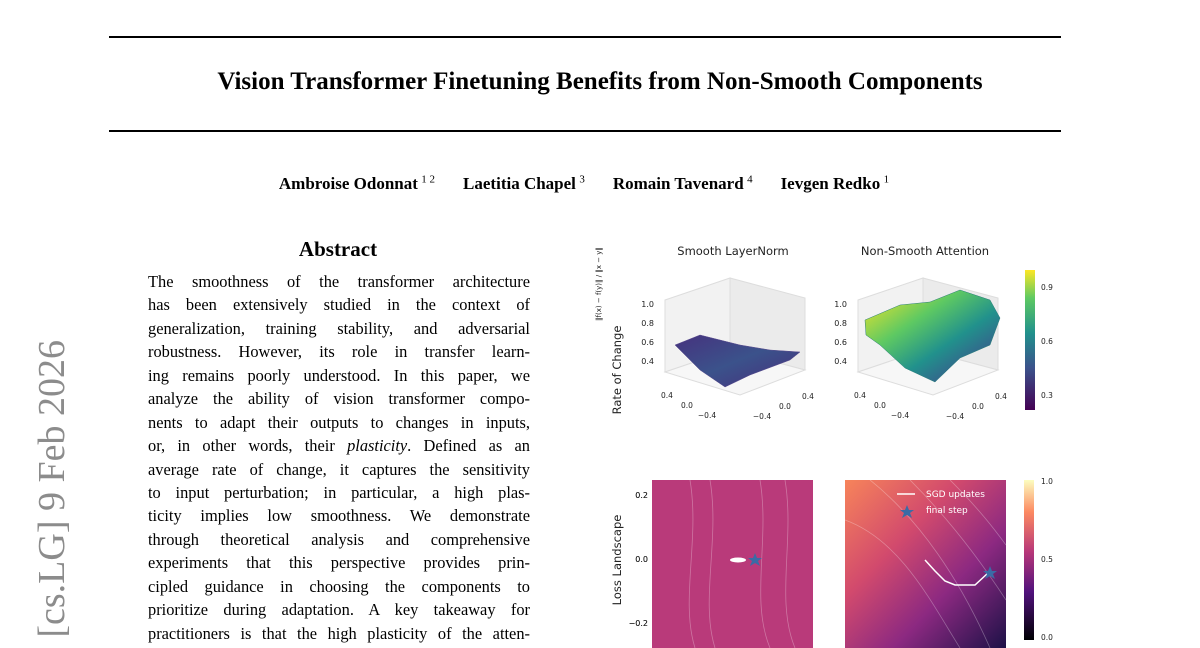  I want to click on affiliation: 1, so click(886, 179).